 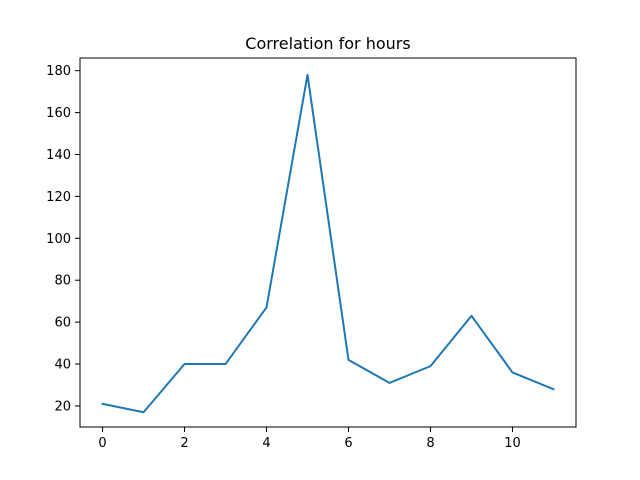 I want to click on x-tick-label: 2, so click(x=184, y=443).